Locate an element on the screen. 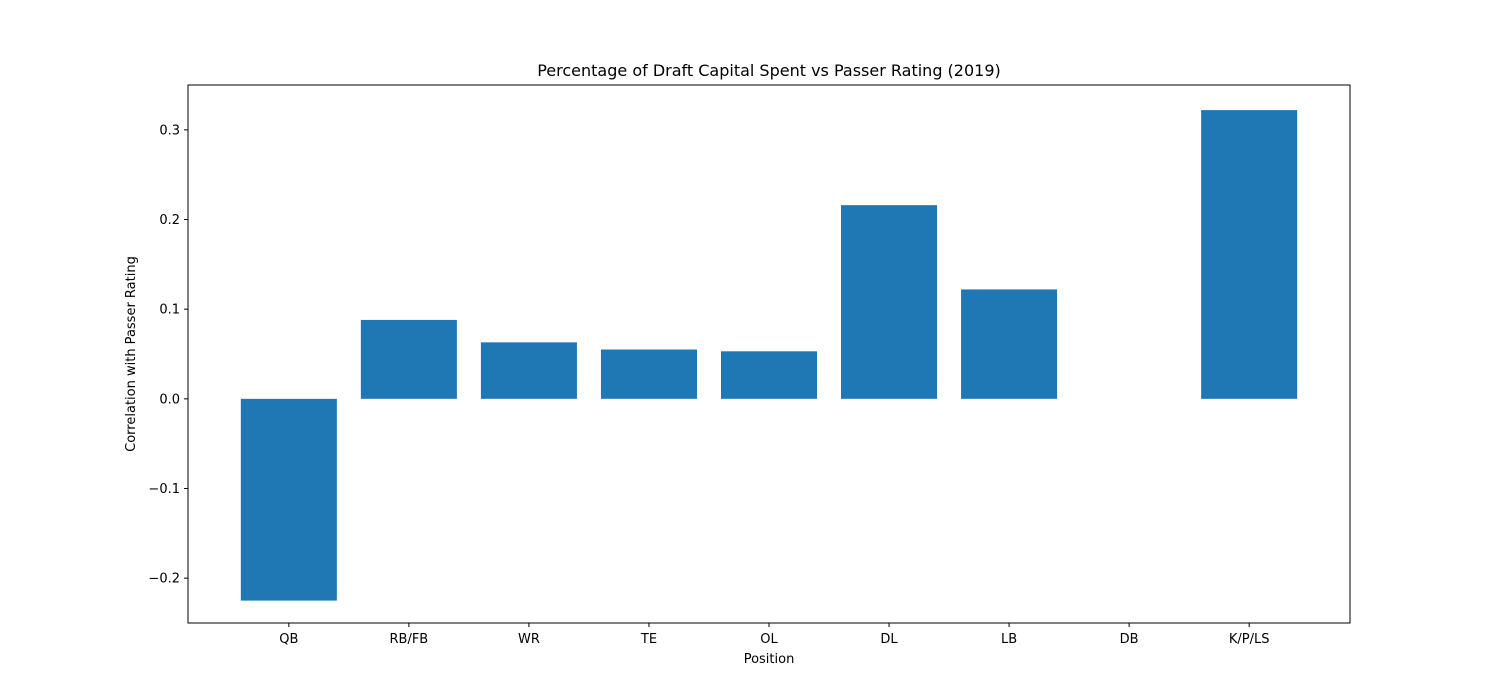 This screenshot has height=700, width=1500. y-tick-label: −0.2 is located at coordinates (164, 579).